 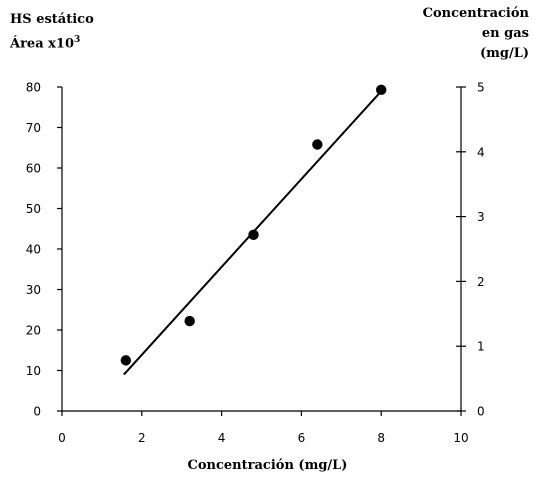 What do you see at coordinates (77, 40) in the screenshot?
I see `left-y-axis-label-exponent: 3` at bounding box center [77, 40].